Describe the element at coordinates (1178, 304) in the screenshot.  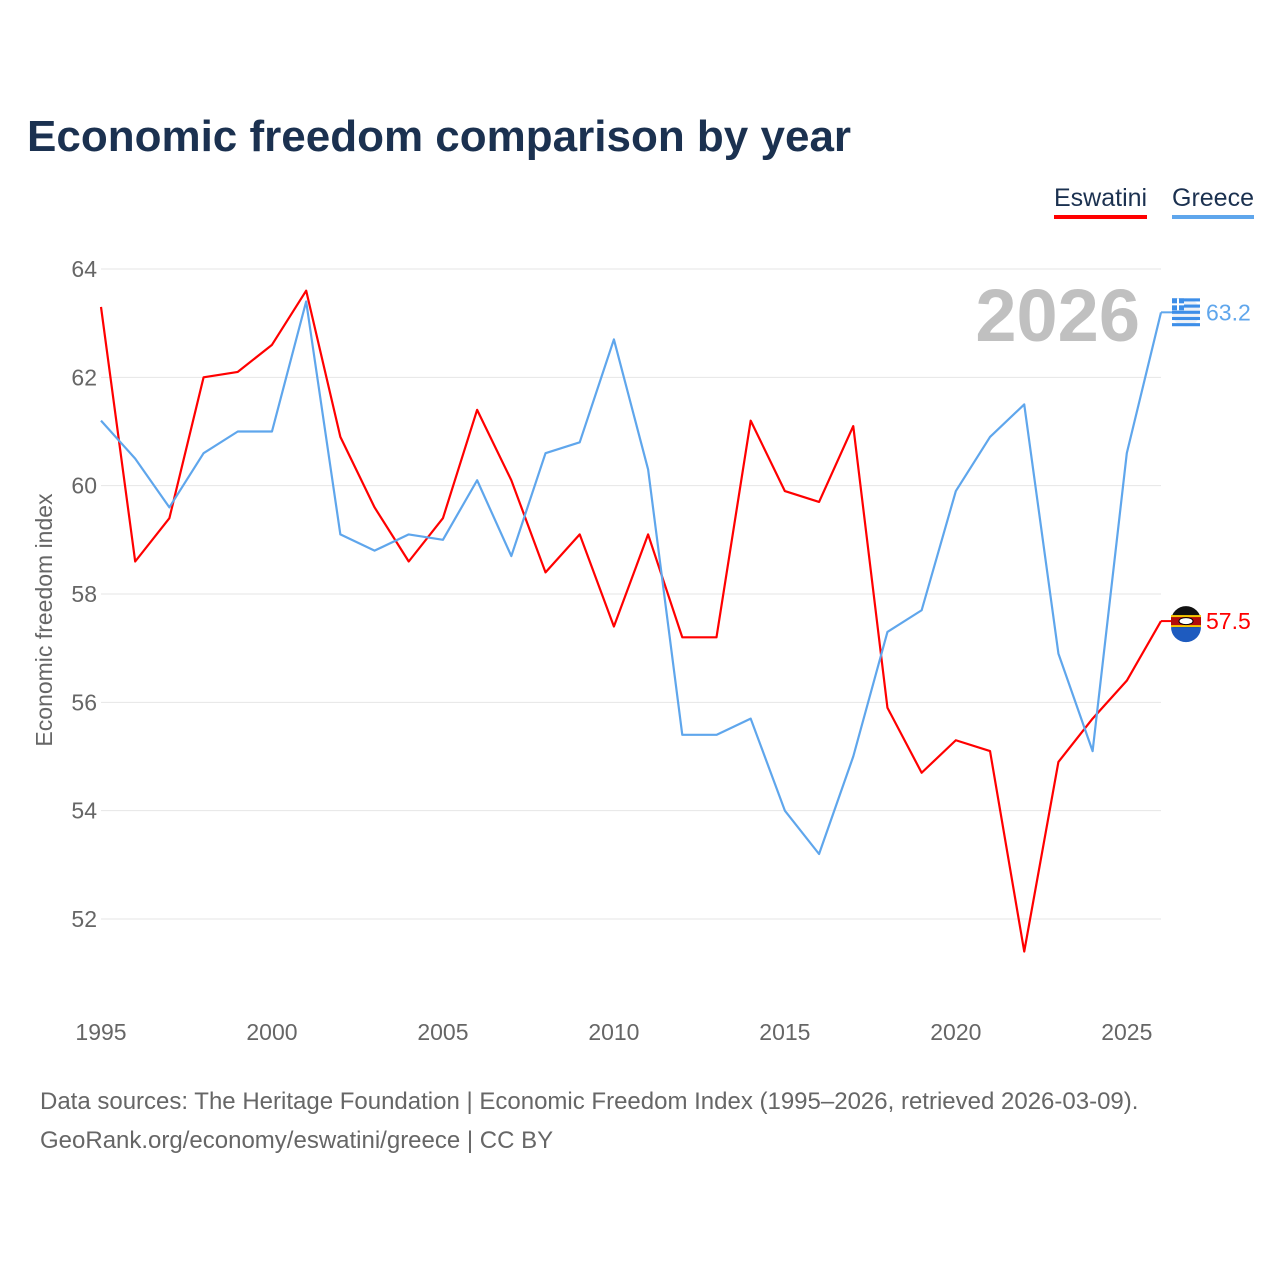
I see `flag-cross` at that location.